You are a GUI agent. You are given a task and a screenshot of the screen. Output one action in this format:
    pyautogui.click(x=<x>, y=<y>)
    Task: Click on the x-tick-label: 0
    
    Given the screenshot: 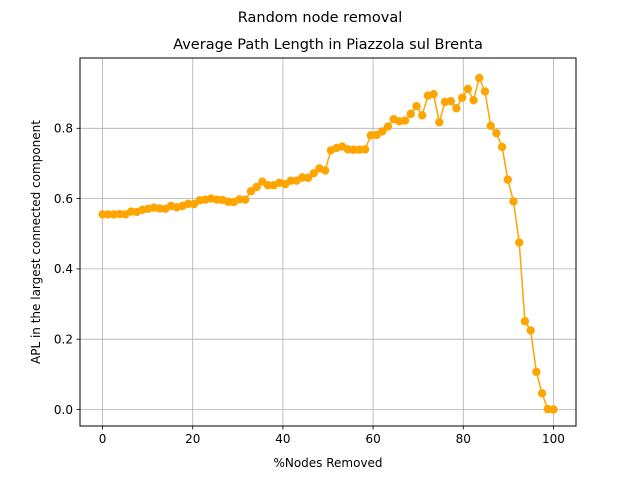 What is the action you would take?
    pyautogui.click(x=103, y=439)
    